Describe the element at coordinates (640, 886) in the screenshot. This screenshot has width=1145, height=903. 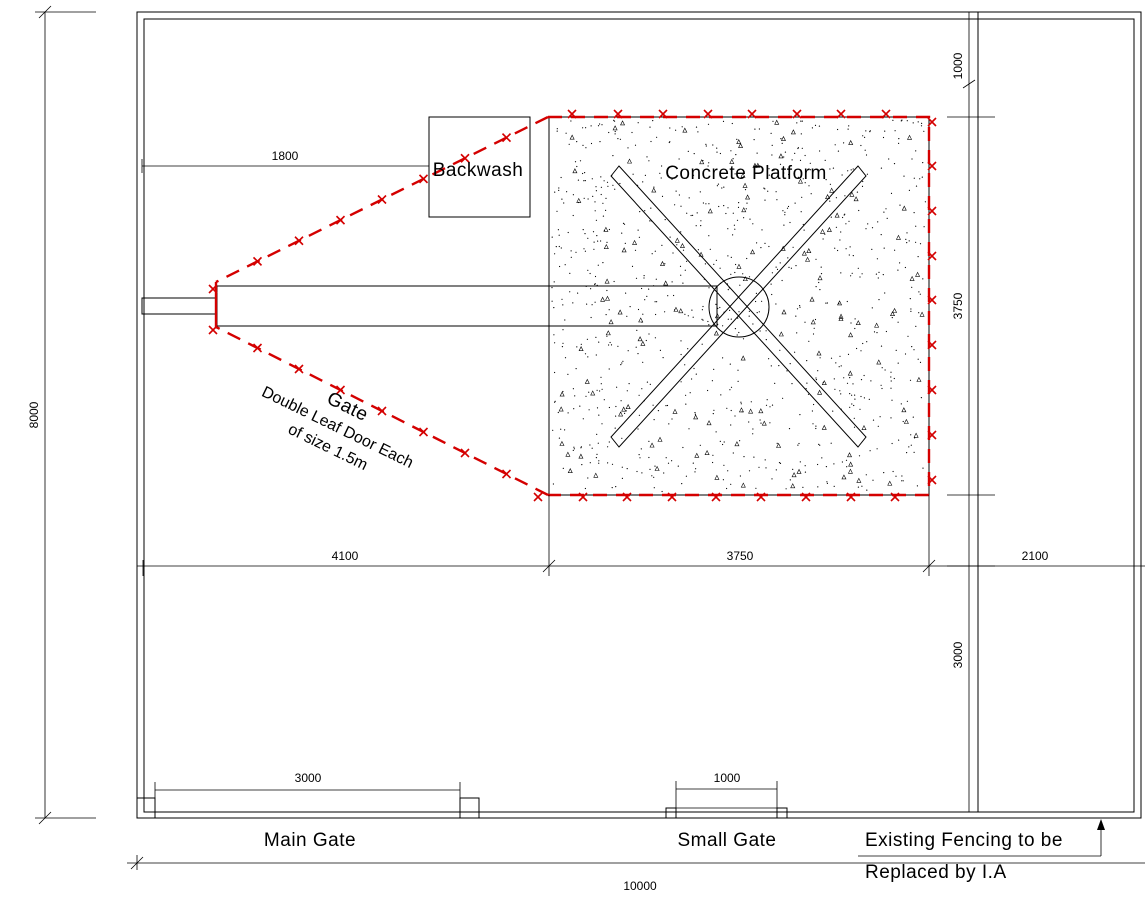
I see `dim-text-10000: 10000` at that location.